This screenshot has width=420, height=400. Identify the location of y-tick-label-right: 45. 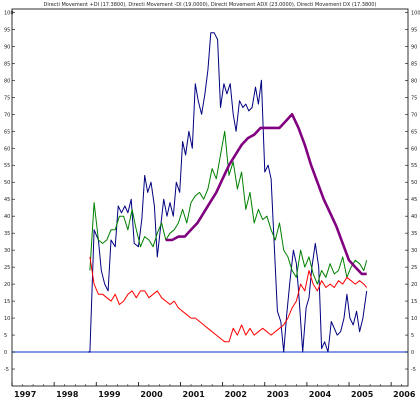
(414, 200).